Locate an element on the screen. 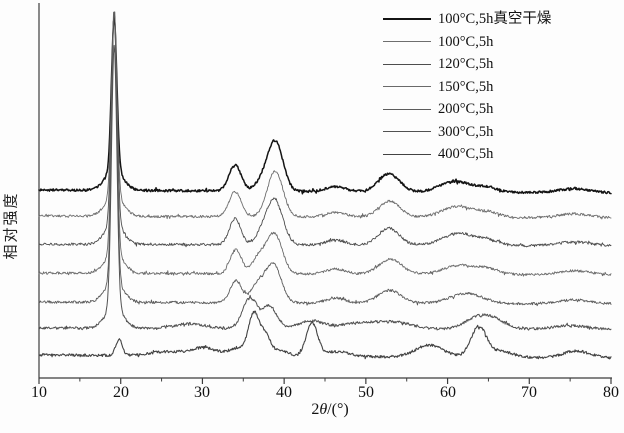 The image size is (624, 433). x-tick-20: 20 is located at coordinates (121, 392).